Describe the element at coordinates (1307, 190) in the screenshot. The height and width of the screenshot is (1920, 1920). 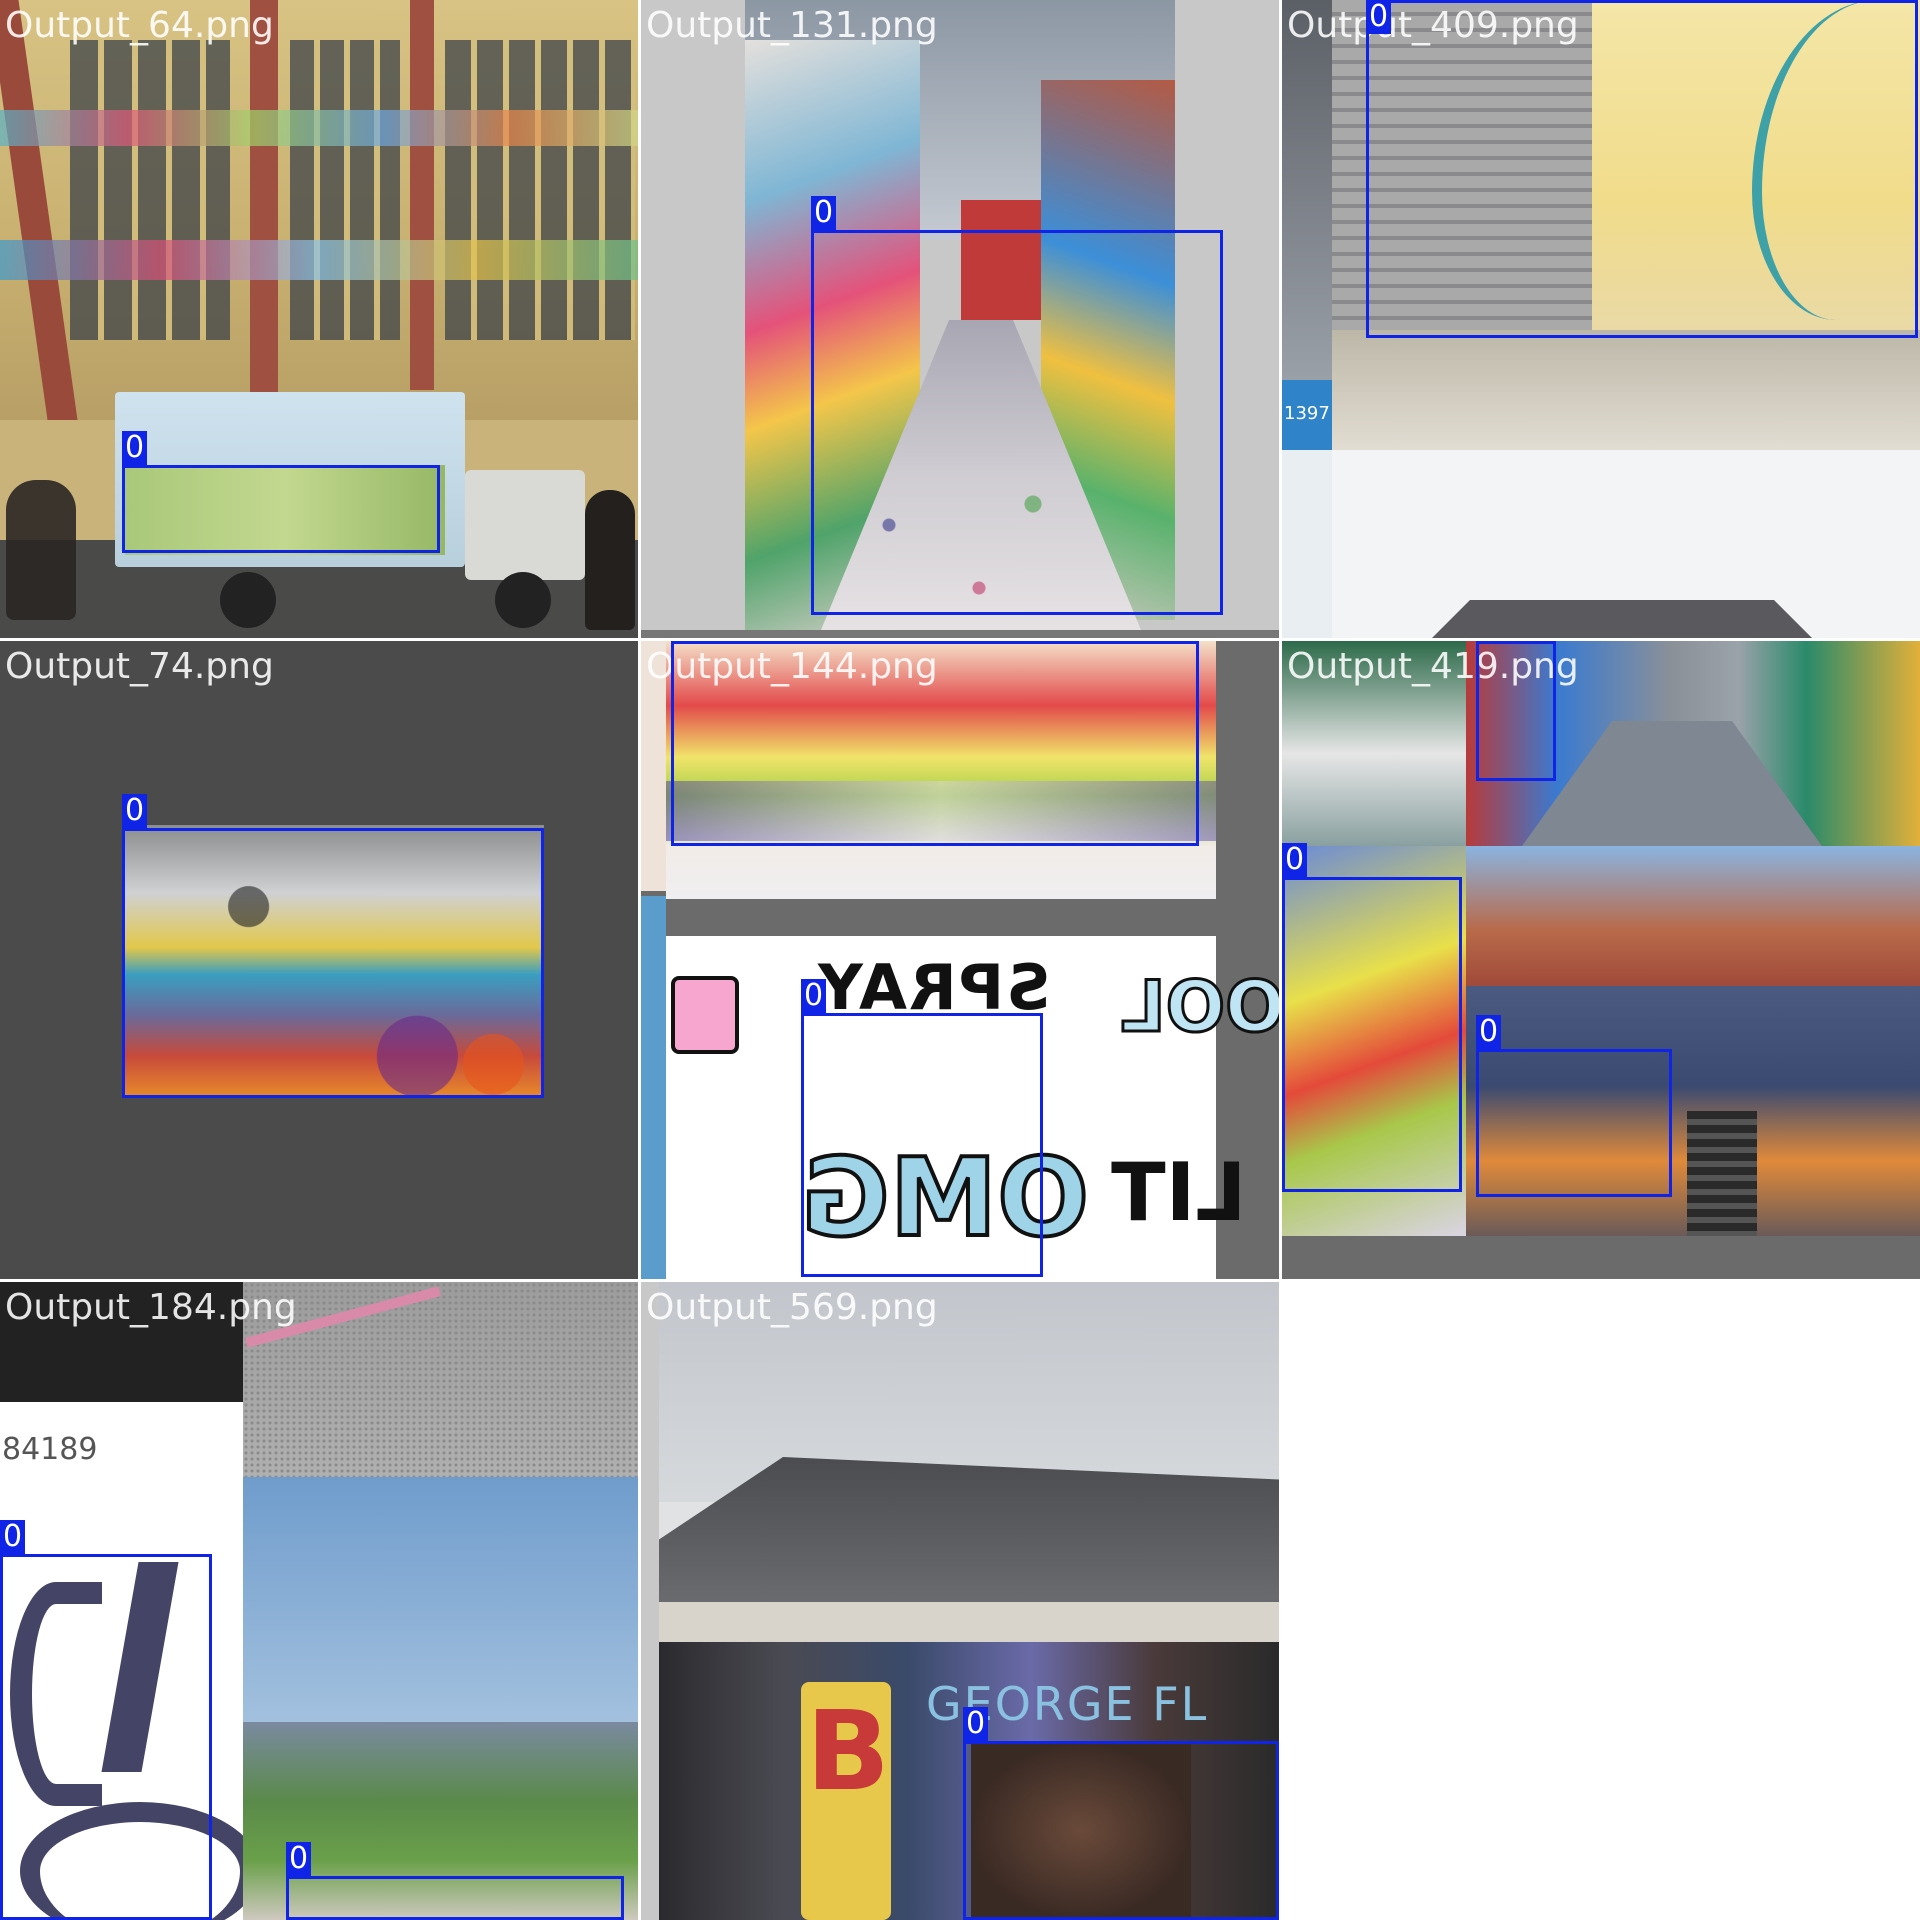
I see `side-strip` at that location.